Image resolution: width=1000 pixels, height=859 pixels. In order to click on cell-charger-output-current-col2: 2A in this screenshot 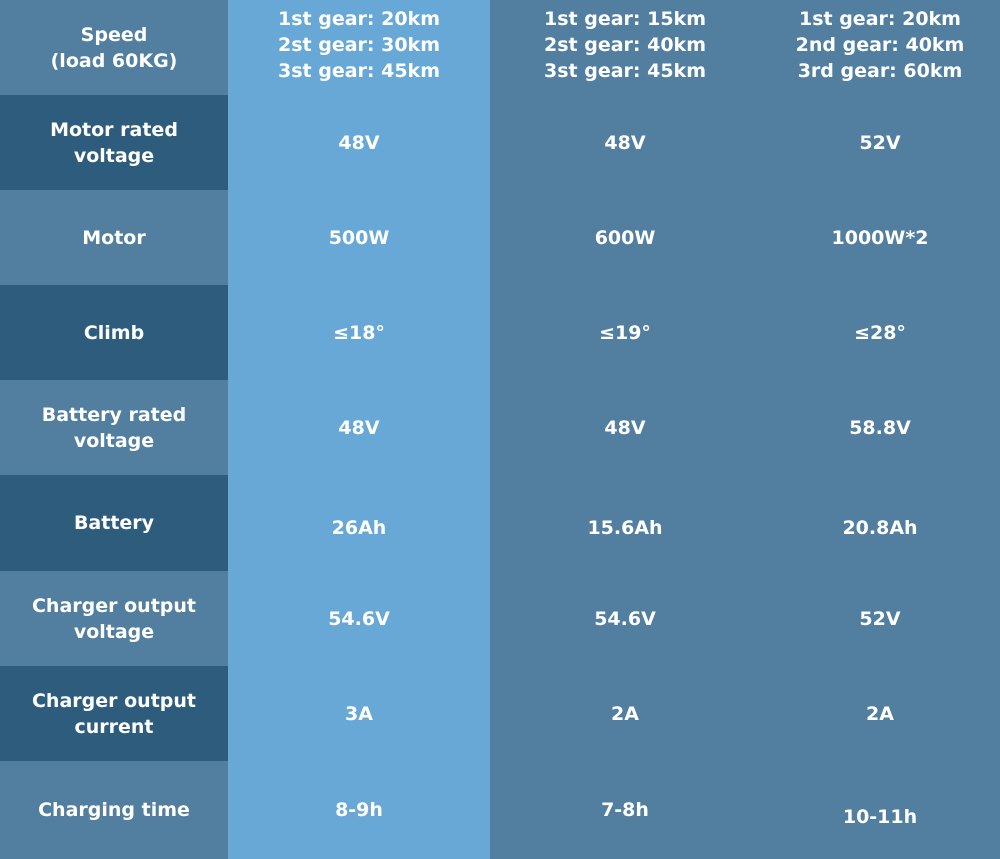, I will do `click(625, 713)`.